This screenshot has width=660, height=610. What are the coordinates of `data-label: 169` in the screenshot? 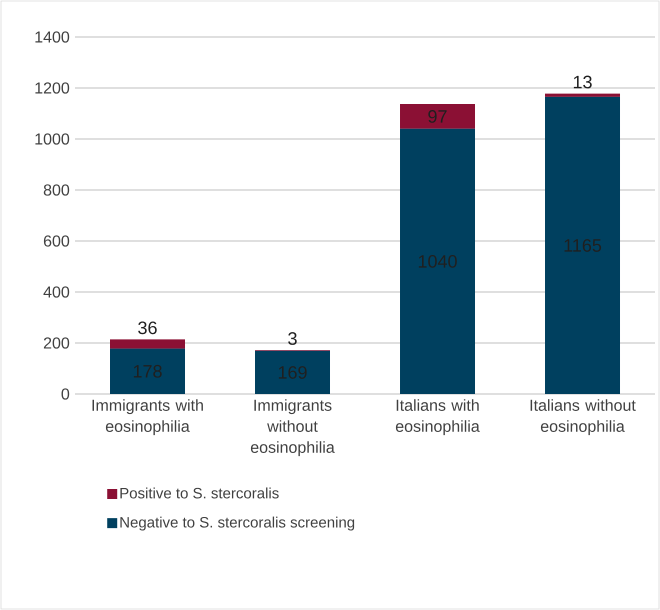 It's located at (292, 372).